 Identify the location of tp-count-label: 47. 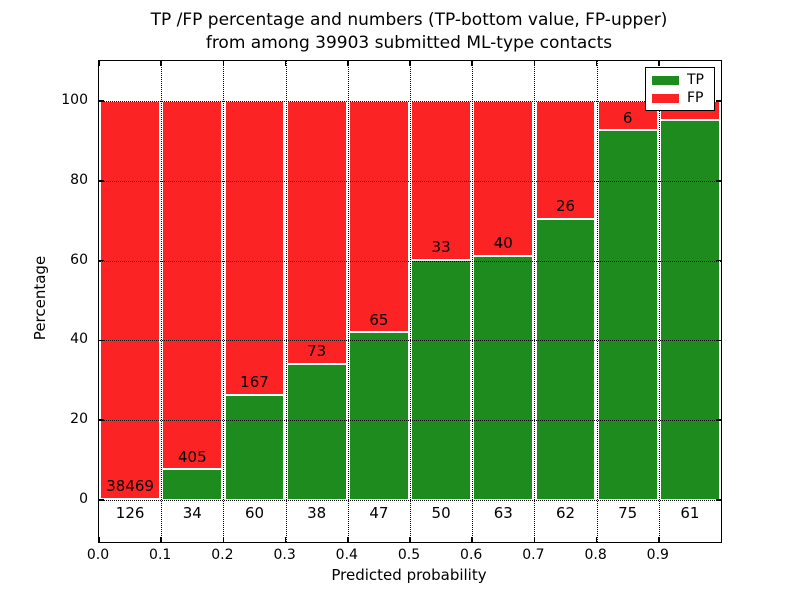
(379, 513).